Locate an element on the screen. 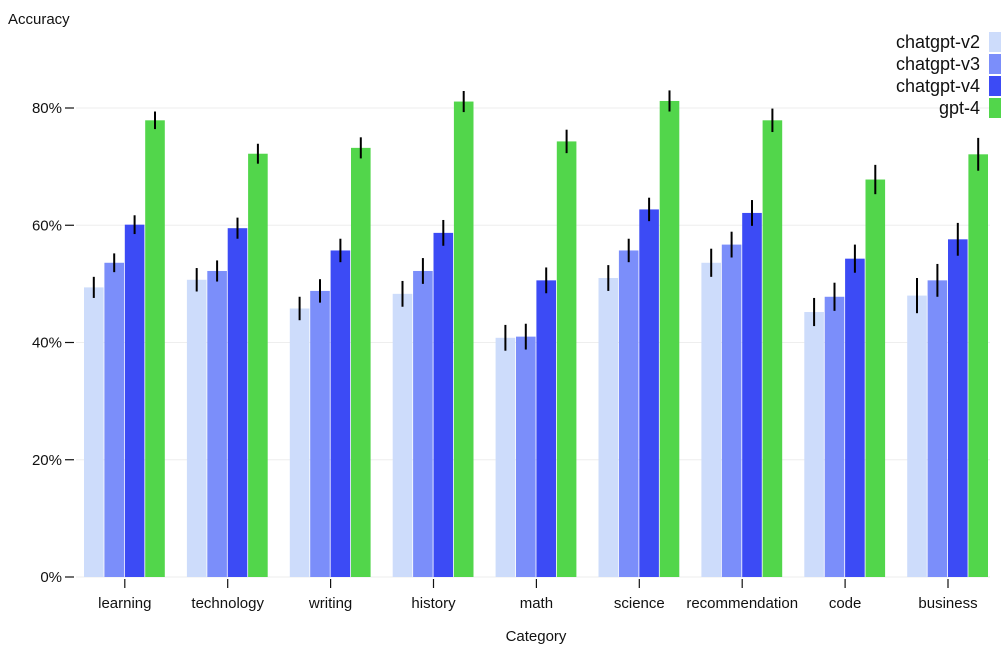 The width and height of the screenshot is (1001, 645). legend-label: chatgpt-v4 is located at coordinates (938, 86).